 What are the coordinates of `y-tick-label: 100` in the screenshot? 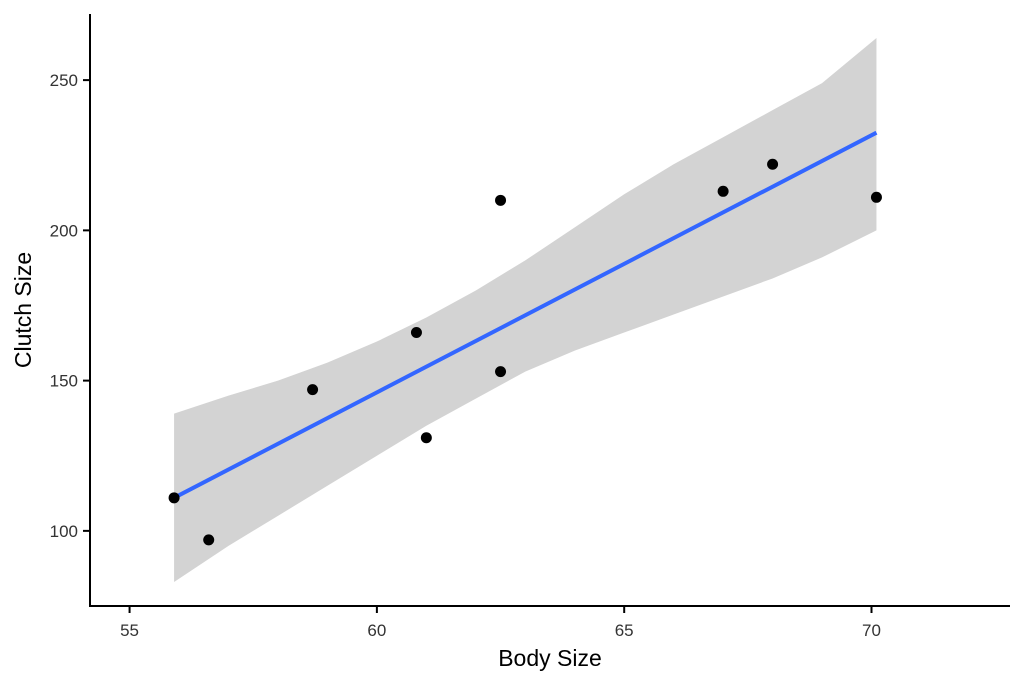 It's located at (64, 531).